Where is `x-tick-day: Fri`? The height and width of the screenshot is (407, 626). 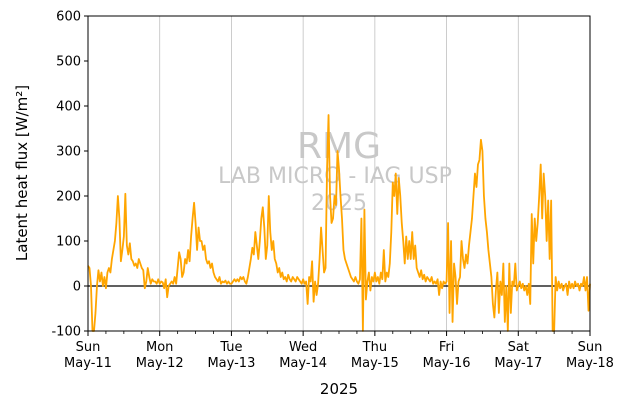 x-tick-day: Fri is located at coordinates (447, 347).